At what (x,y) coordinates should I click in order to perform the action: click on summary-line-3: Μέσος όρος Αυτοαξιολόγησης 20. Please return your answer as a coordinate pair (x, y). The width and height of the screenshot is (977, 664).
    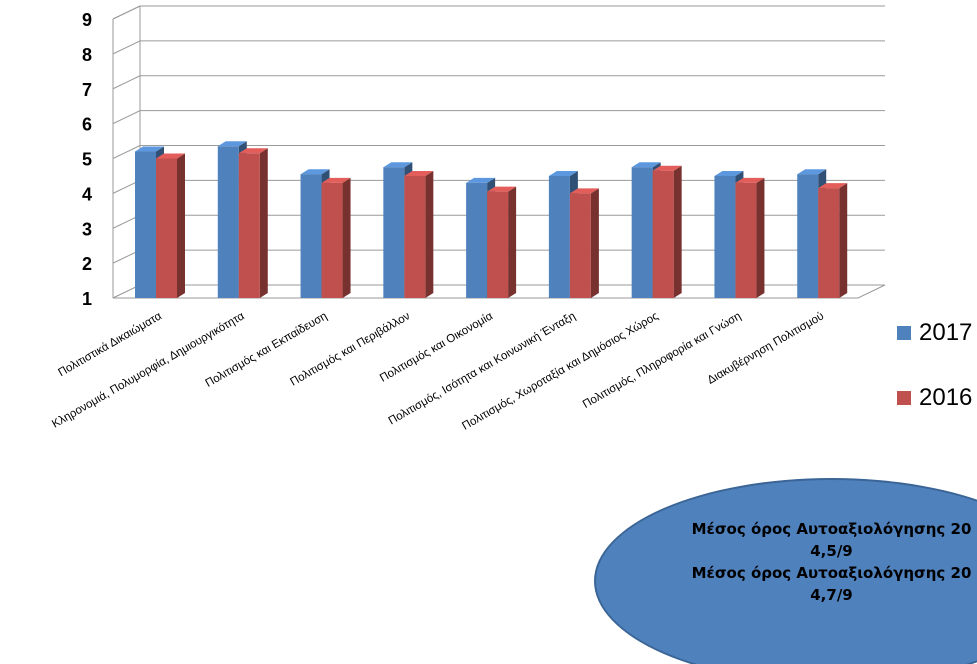
    Looking at the image, I should click on (831, 573).